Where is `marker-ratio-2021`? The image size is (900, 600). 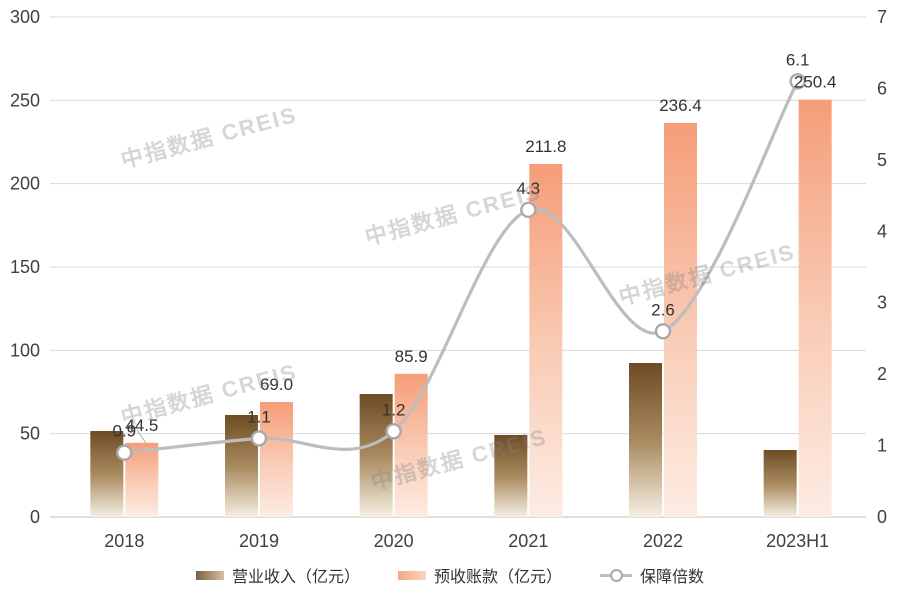 marker-ratio-2021 is located at coordinates (528, 210).